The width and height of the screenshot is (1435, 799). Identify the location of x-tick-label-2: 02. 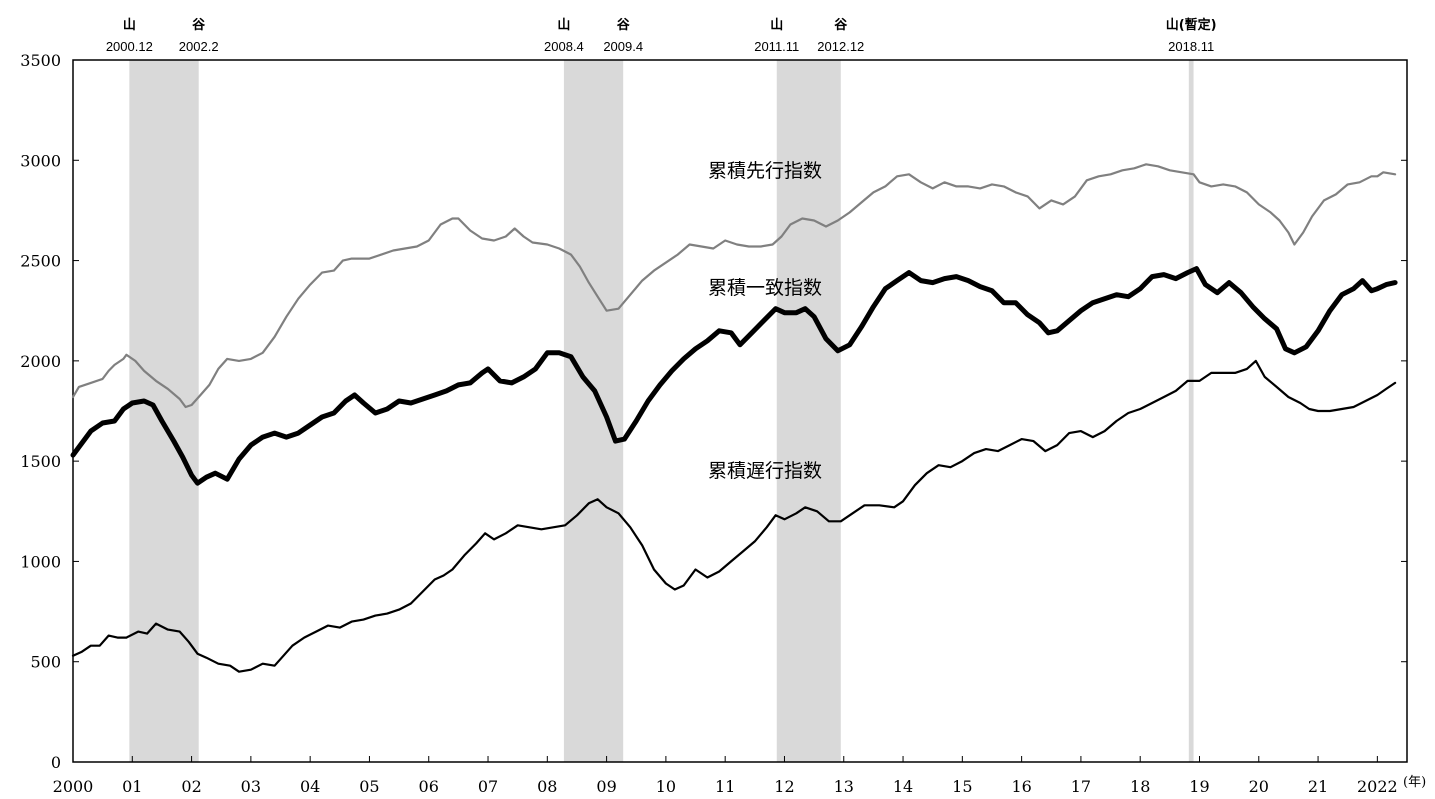
(191, 786).